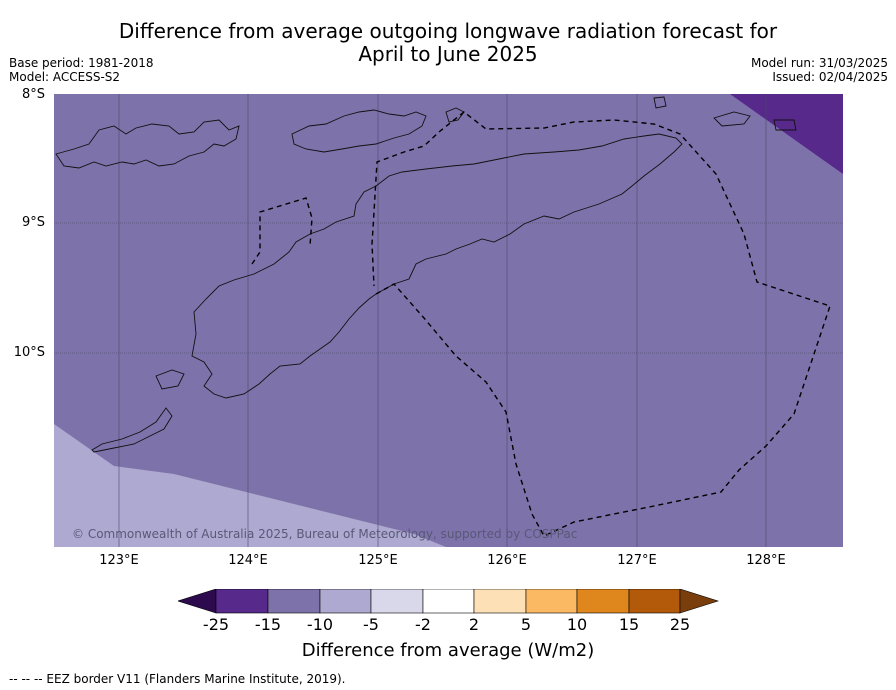 The width and height of the screenshot is (896, 690). I want to click on colorbar-label: Difference from average (W/m2), so click(448, 650).